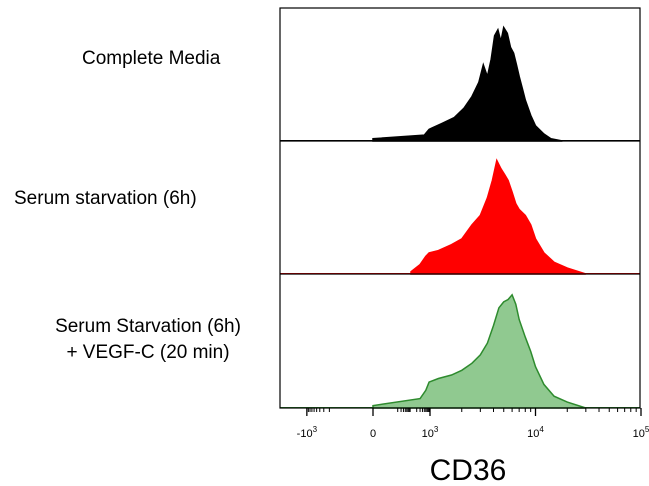 This screenshot has width=649, height=486. What do you see at coordinates (151, 58) in the screenshot?
I see `series-label-complete-media: Complete Media` at bounding box center [151, 58].